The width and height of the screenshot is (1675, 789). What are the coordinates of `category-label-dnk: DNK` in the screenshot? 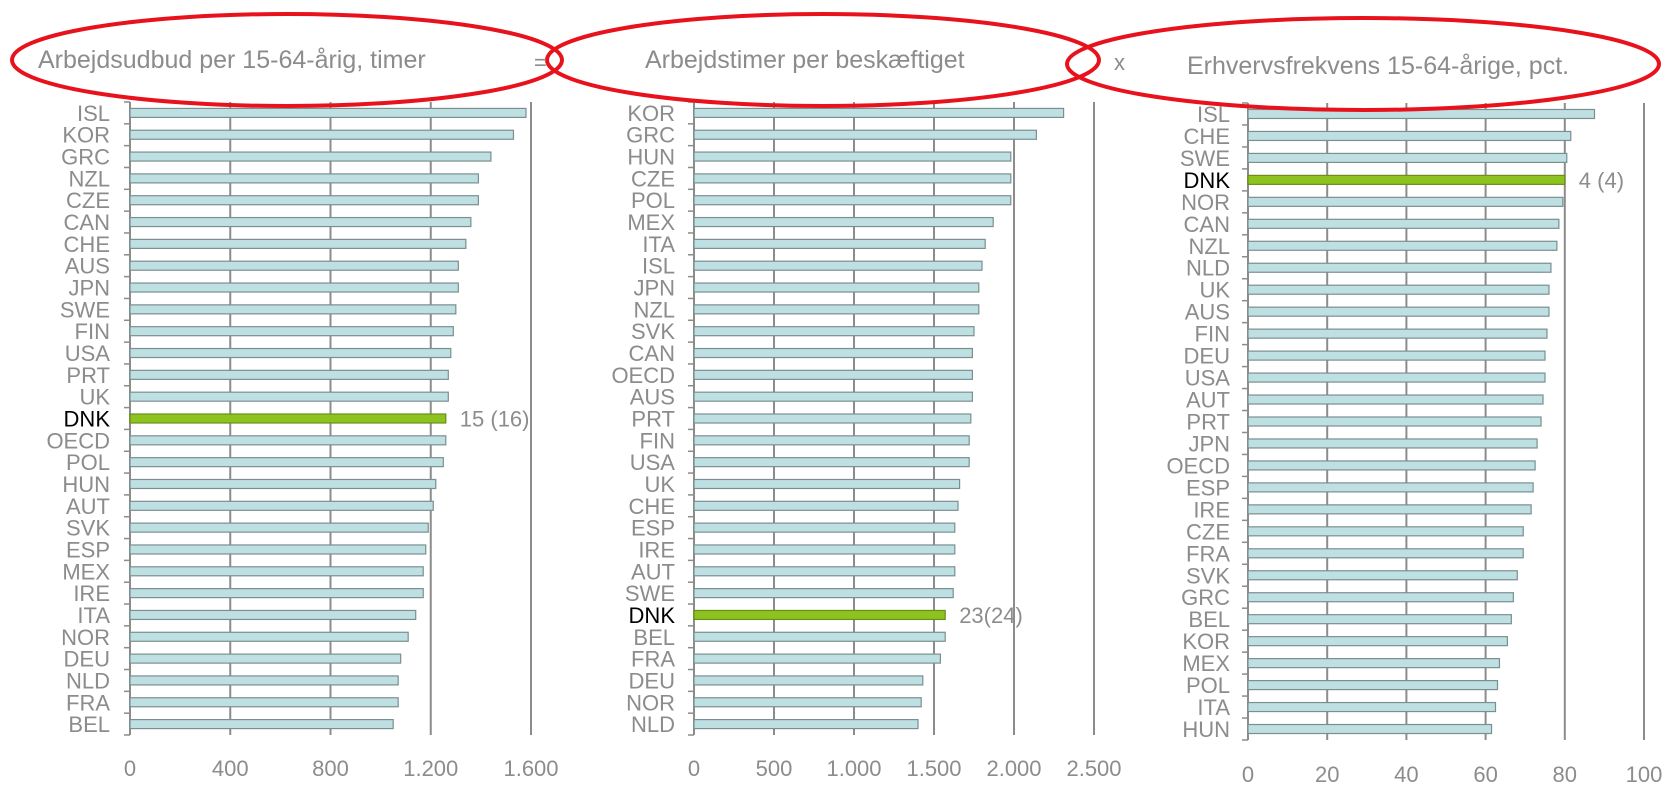 It's located at (652, 615).